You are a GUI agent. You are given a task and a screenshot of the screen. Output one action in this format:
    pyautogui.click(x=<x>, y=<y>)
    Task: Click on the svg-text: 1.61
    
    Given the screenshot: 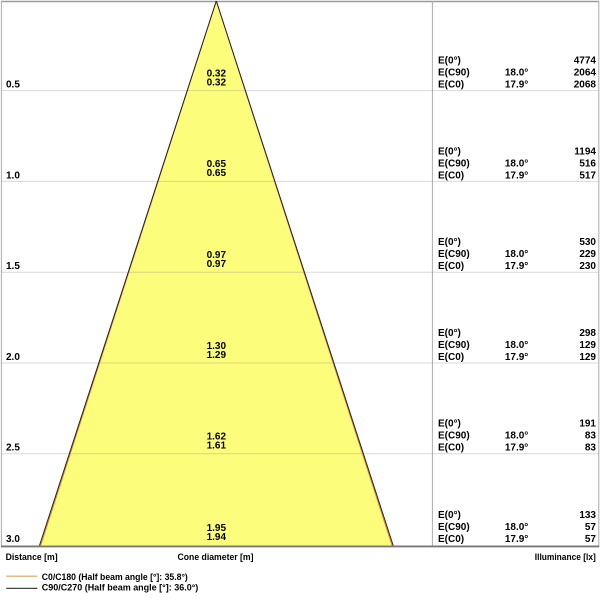 What is the action you would take?
    pyautogui.click(x=217, y=446)
    